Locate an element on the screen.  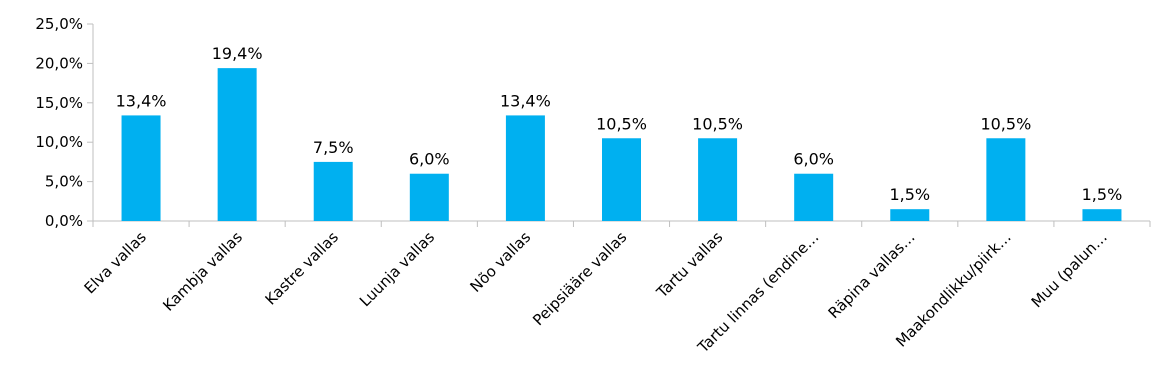
y-tick-label: 25,0% is located at coordinates (59, 24).